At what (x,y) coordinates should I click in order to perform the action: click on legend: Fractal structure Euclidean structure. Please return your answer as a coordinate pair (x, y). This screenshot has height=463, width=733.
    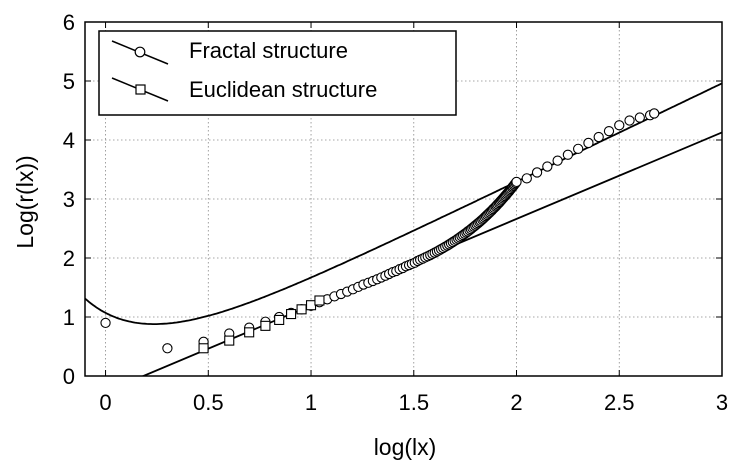
    Looking at the image, I should click on (277, 73).